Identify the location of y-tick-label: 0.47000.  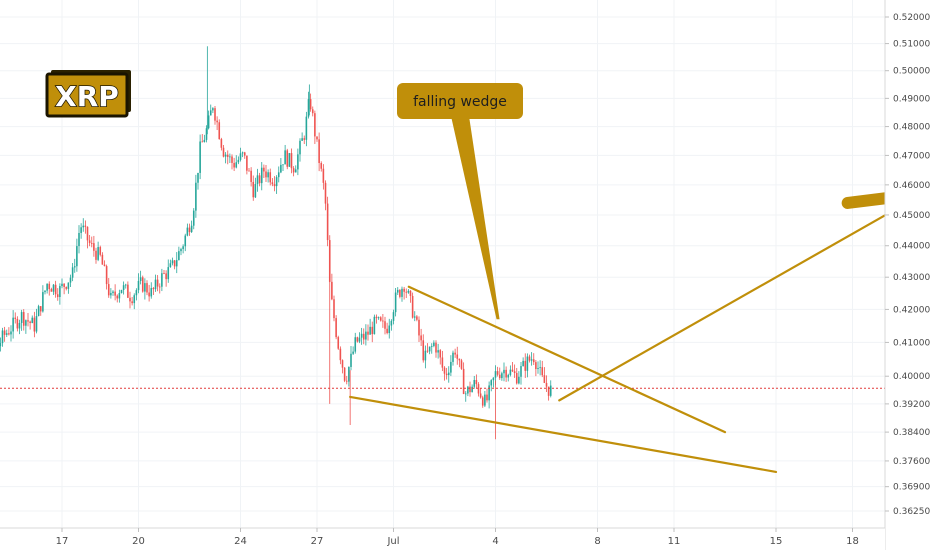
(911, 156).